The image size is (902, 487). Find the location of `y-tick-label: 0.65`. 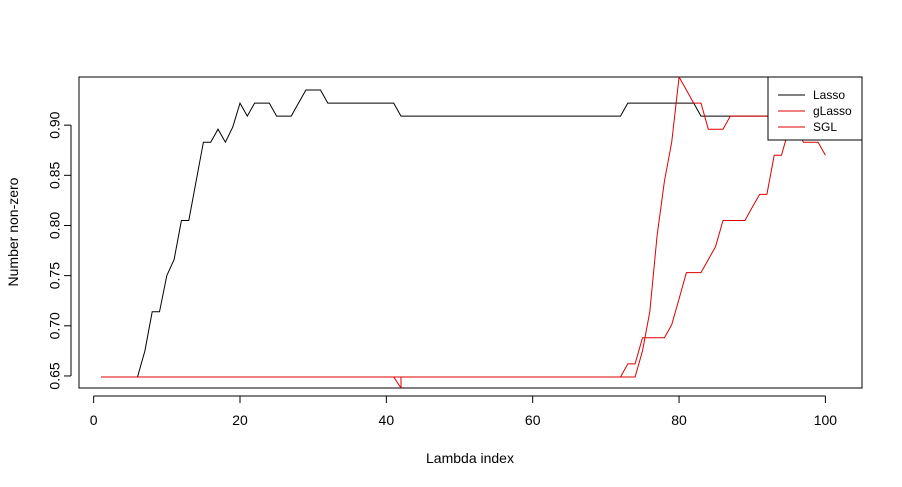

y-tick-label: 0.65 is located at coordinates (55, 375).